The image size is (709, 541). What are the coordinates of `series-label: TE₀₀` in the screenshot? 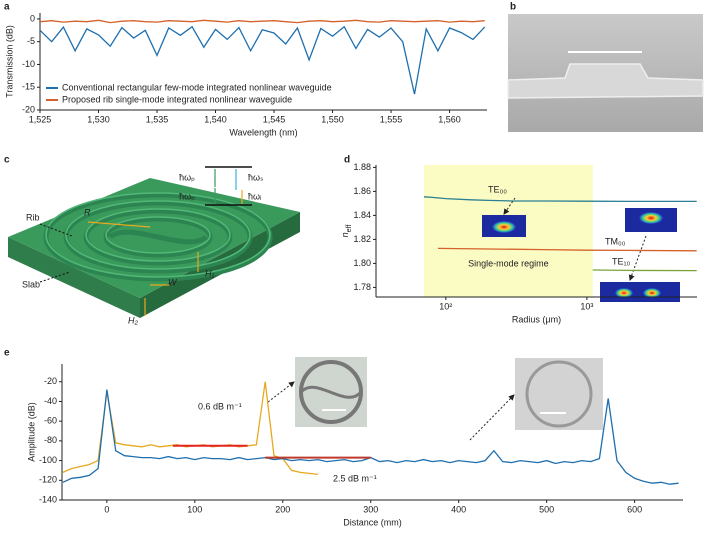 It's located at (497, 189).